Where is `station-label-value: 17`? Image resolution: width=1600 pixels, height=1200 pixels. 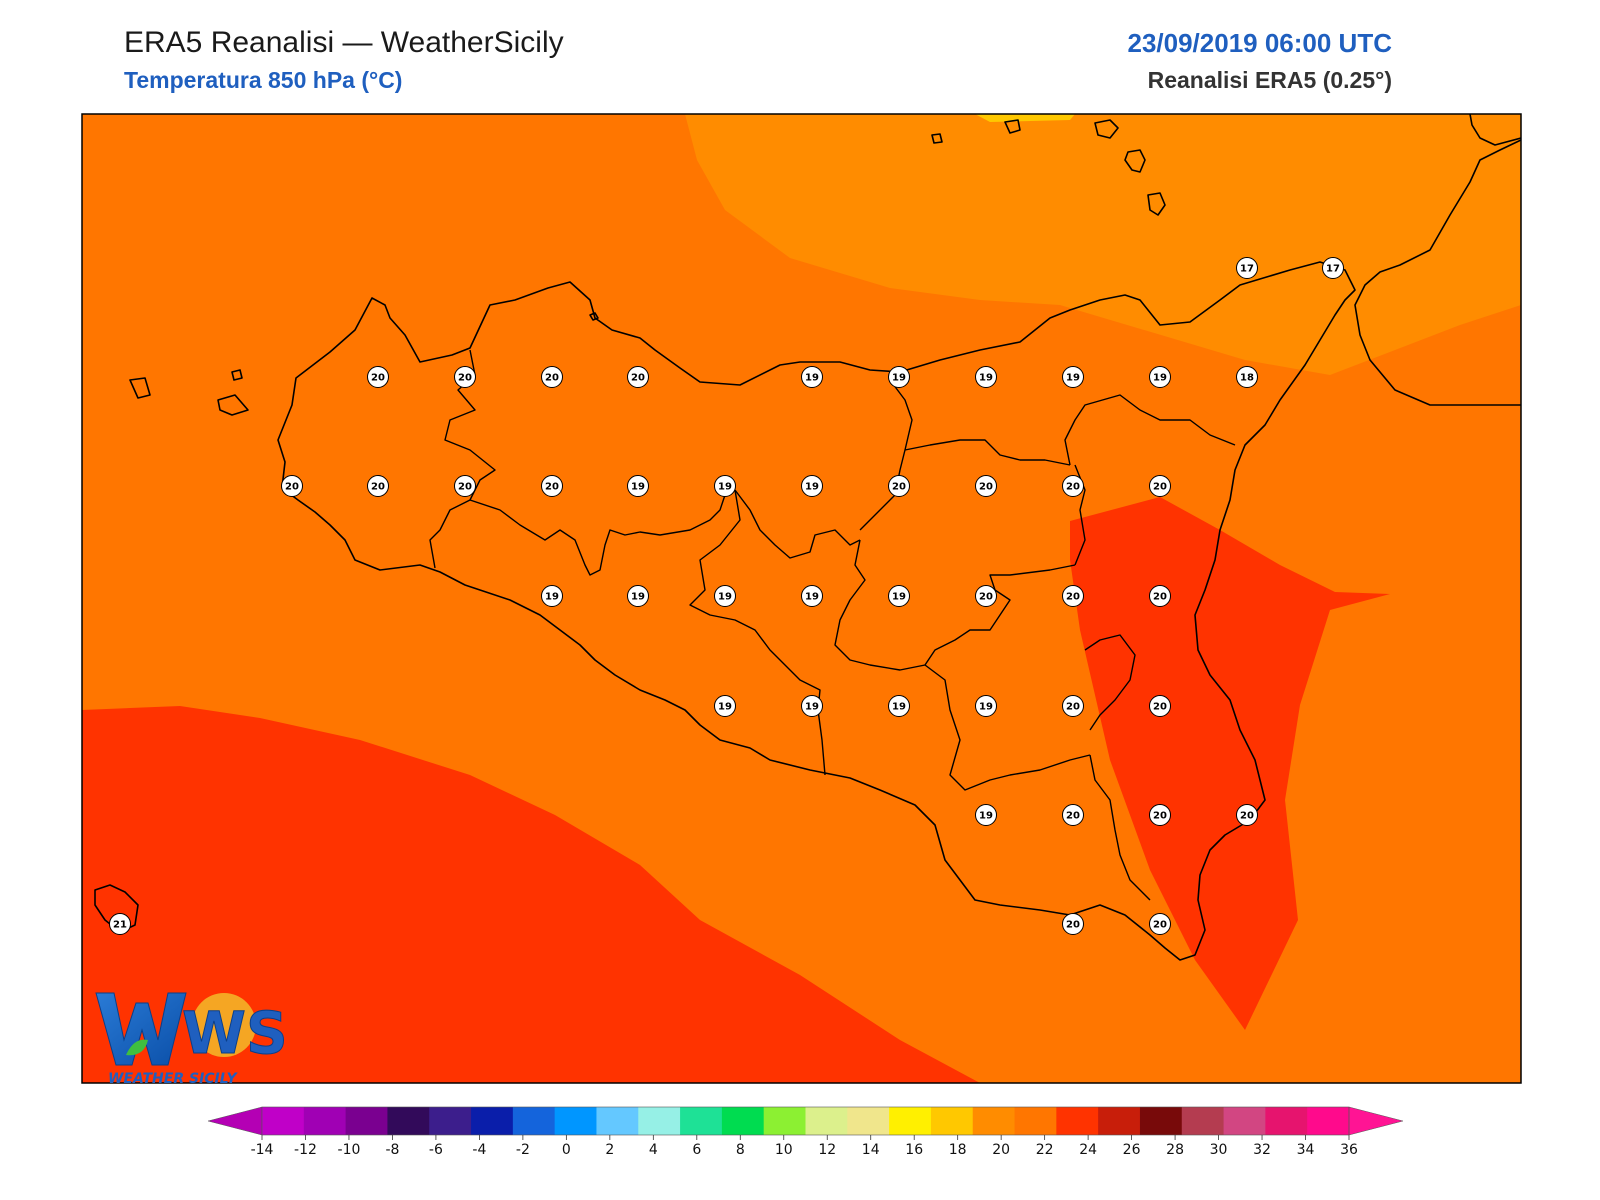 station-label-value: 17 is located at coordinates (1247, 269).